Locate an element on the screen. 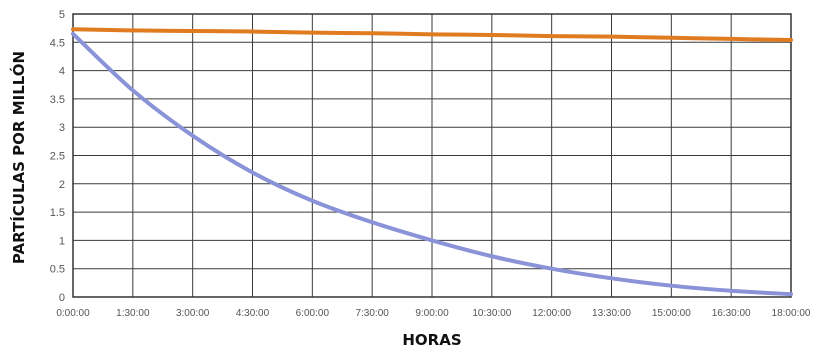 This screenshot has height=349, width=816. y-tick-label: 0.5 is located at coordinates (57, 270).